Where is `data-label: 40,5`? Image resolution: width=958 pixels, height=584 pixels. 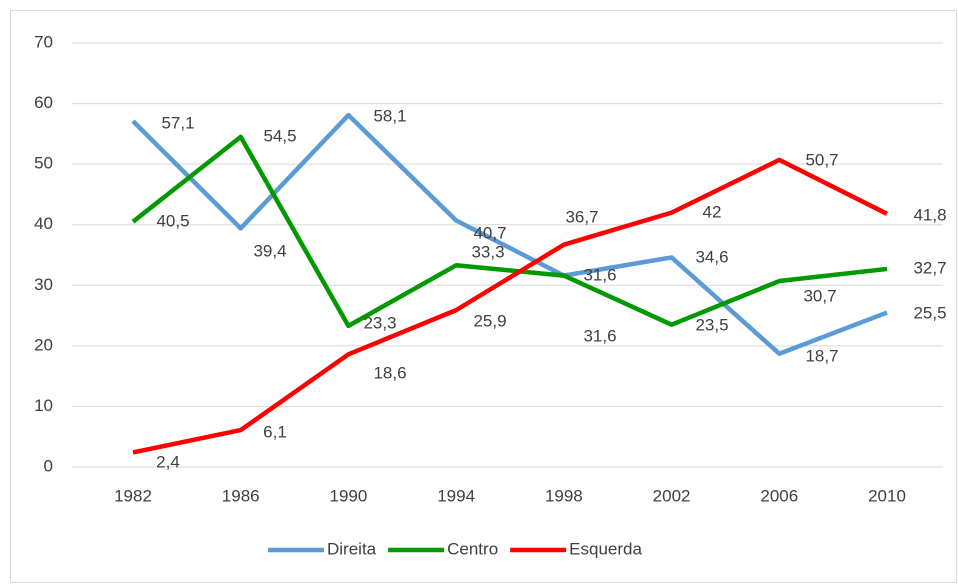
data-label: 40,5 is located at coordinates (172, 220).